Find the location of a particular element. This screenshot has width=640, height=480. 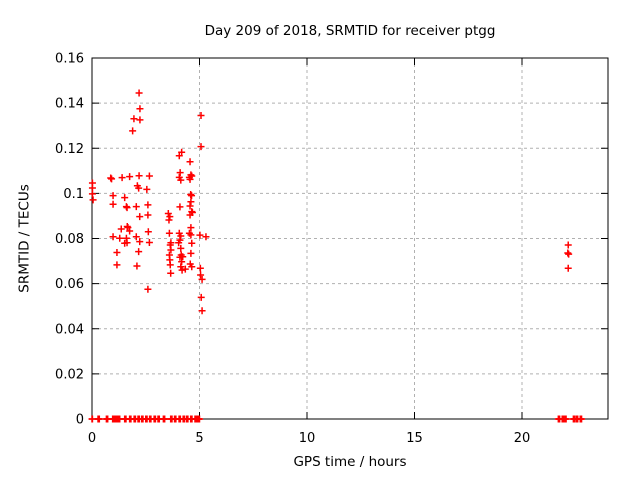

y-tick-label: 0.14 is located at coordinates (69, 104).